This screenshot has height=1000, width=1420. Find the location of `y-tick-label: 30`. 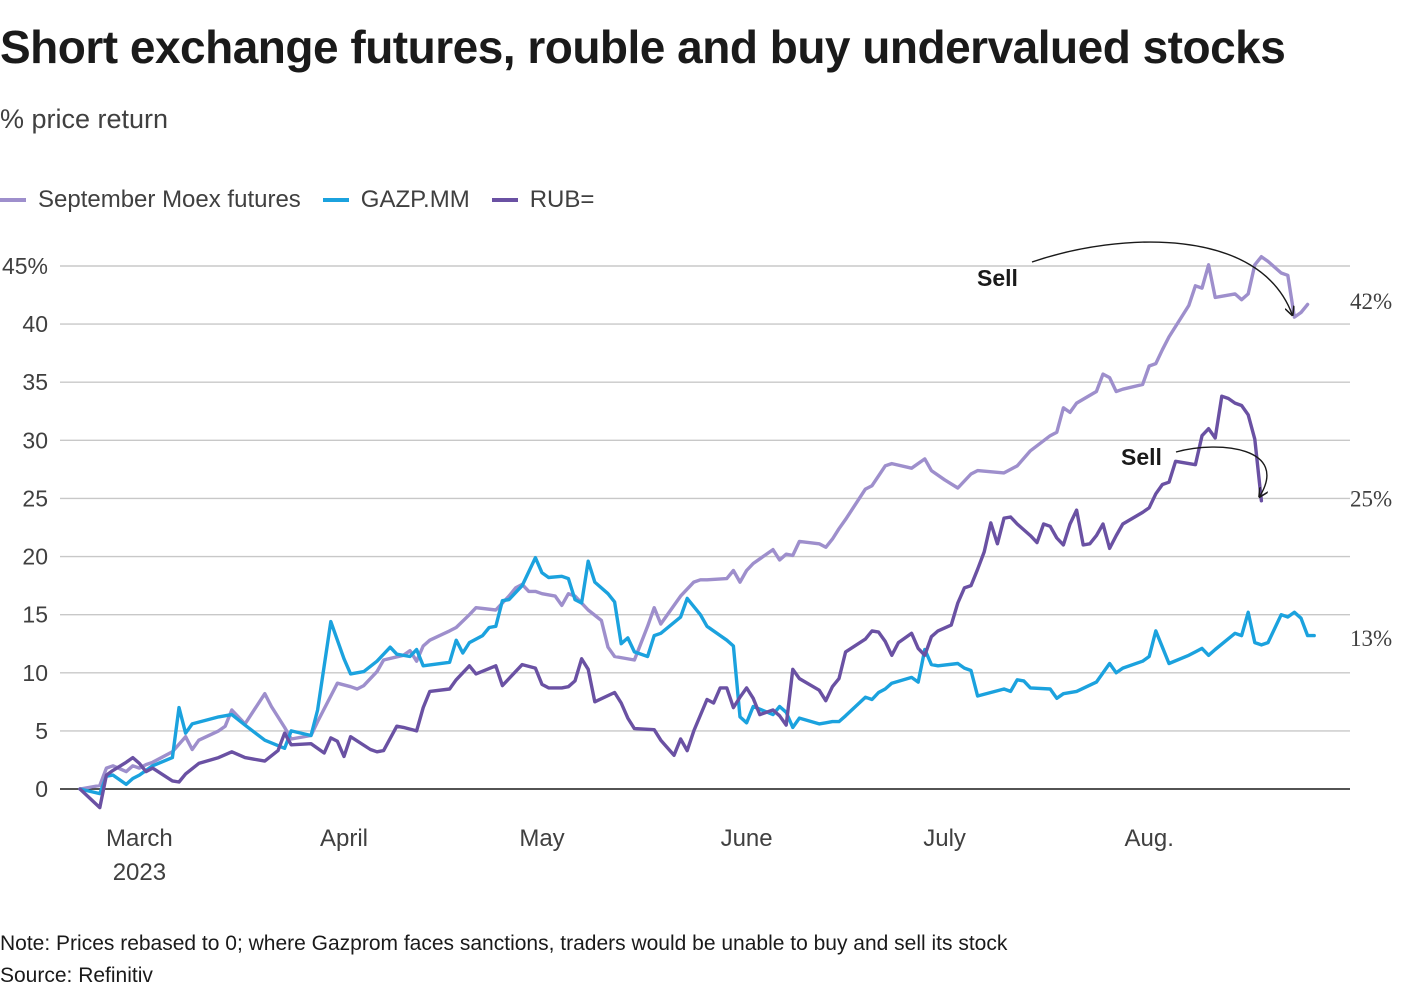

y-tick-label: 30 is located at coordinates (35, 440).